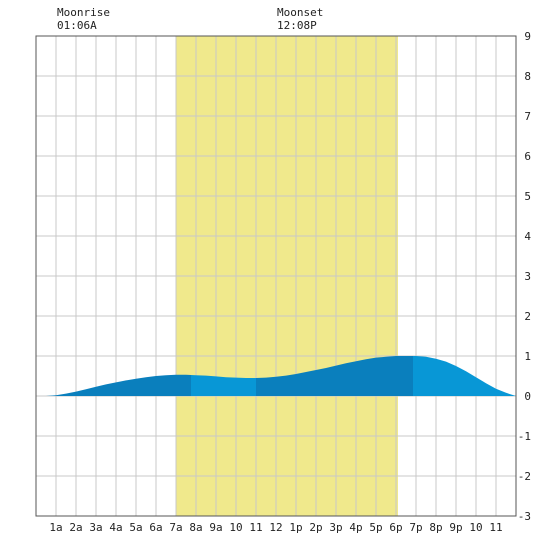  Describe the element at coordinates (375, 527) in the screenshot. I see `x-tick-label: 5p` at that location.